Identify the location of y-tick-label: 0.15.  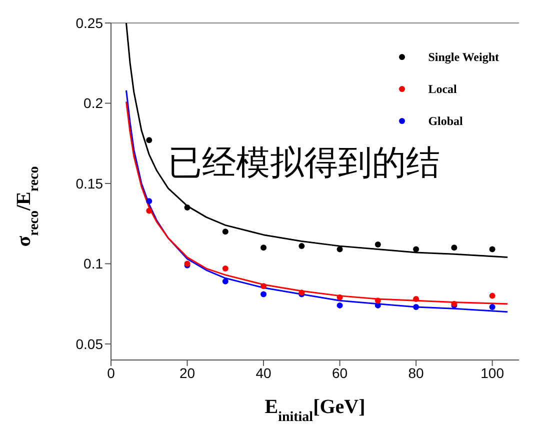
(90, 183).